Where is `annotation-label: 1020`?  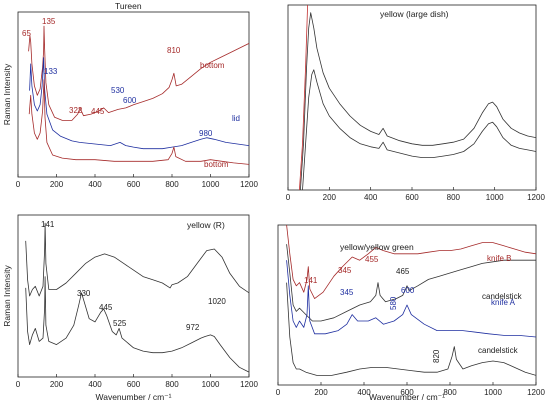
annotation-label: 1020 is located at coordinates (217, 301).